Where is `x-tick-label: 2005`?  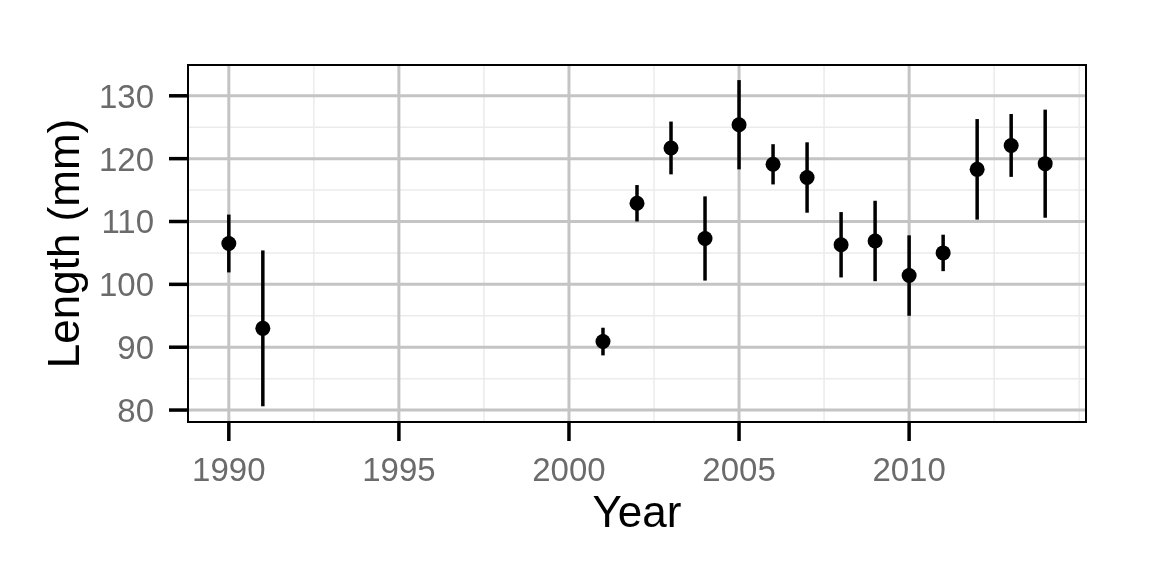
x-tick-label: 2005 is located at coordinates (739, 469).